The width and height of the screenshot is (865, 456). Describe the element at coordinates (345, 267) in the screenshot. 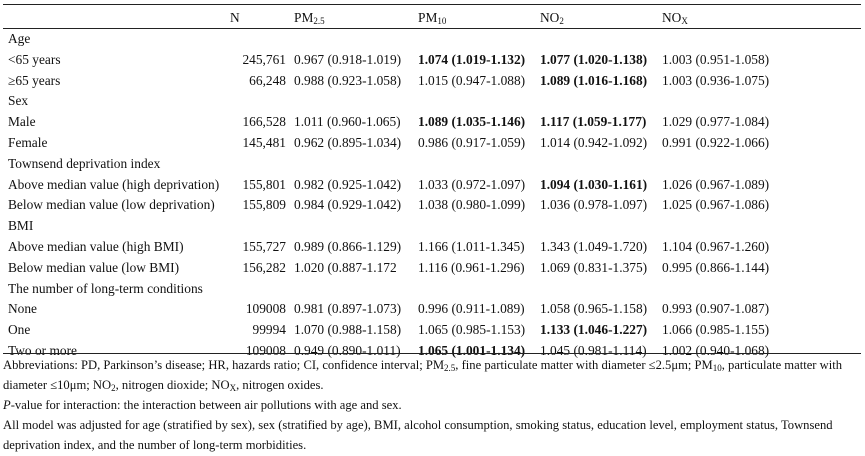

I see `pm25-hr-cell: 1.020 (0.887-1.172` at that location.